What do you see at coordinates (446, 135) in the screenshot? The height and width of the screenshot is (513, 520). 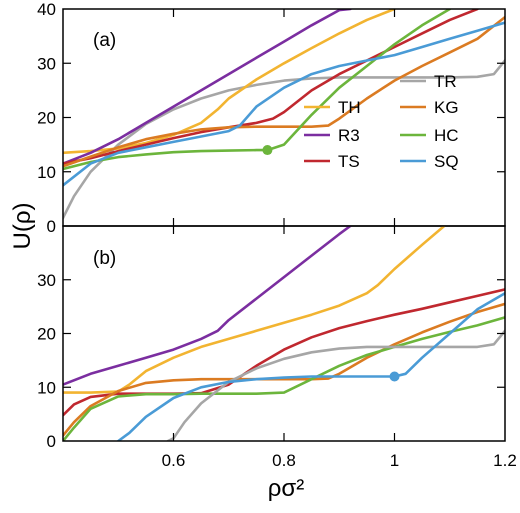 I see `legend-label-hc: HC` at bounding box center [446, 135].